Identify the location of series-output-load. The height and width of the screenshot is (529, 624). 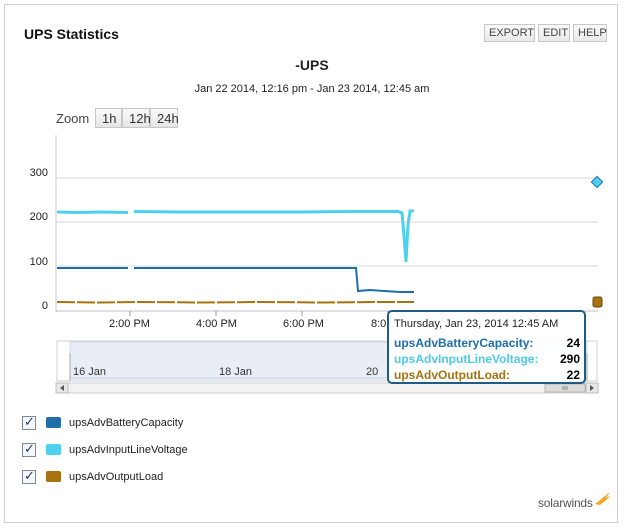
(235, 302).